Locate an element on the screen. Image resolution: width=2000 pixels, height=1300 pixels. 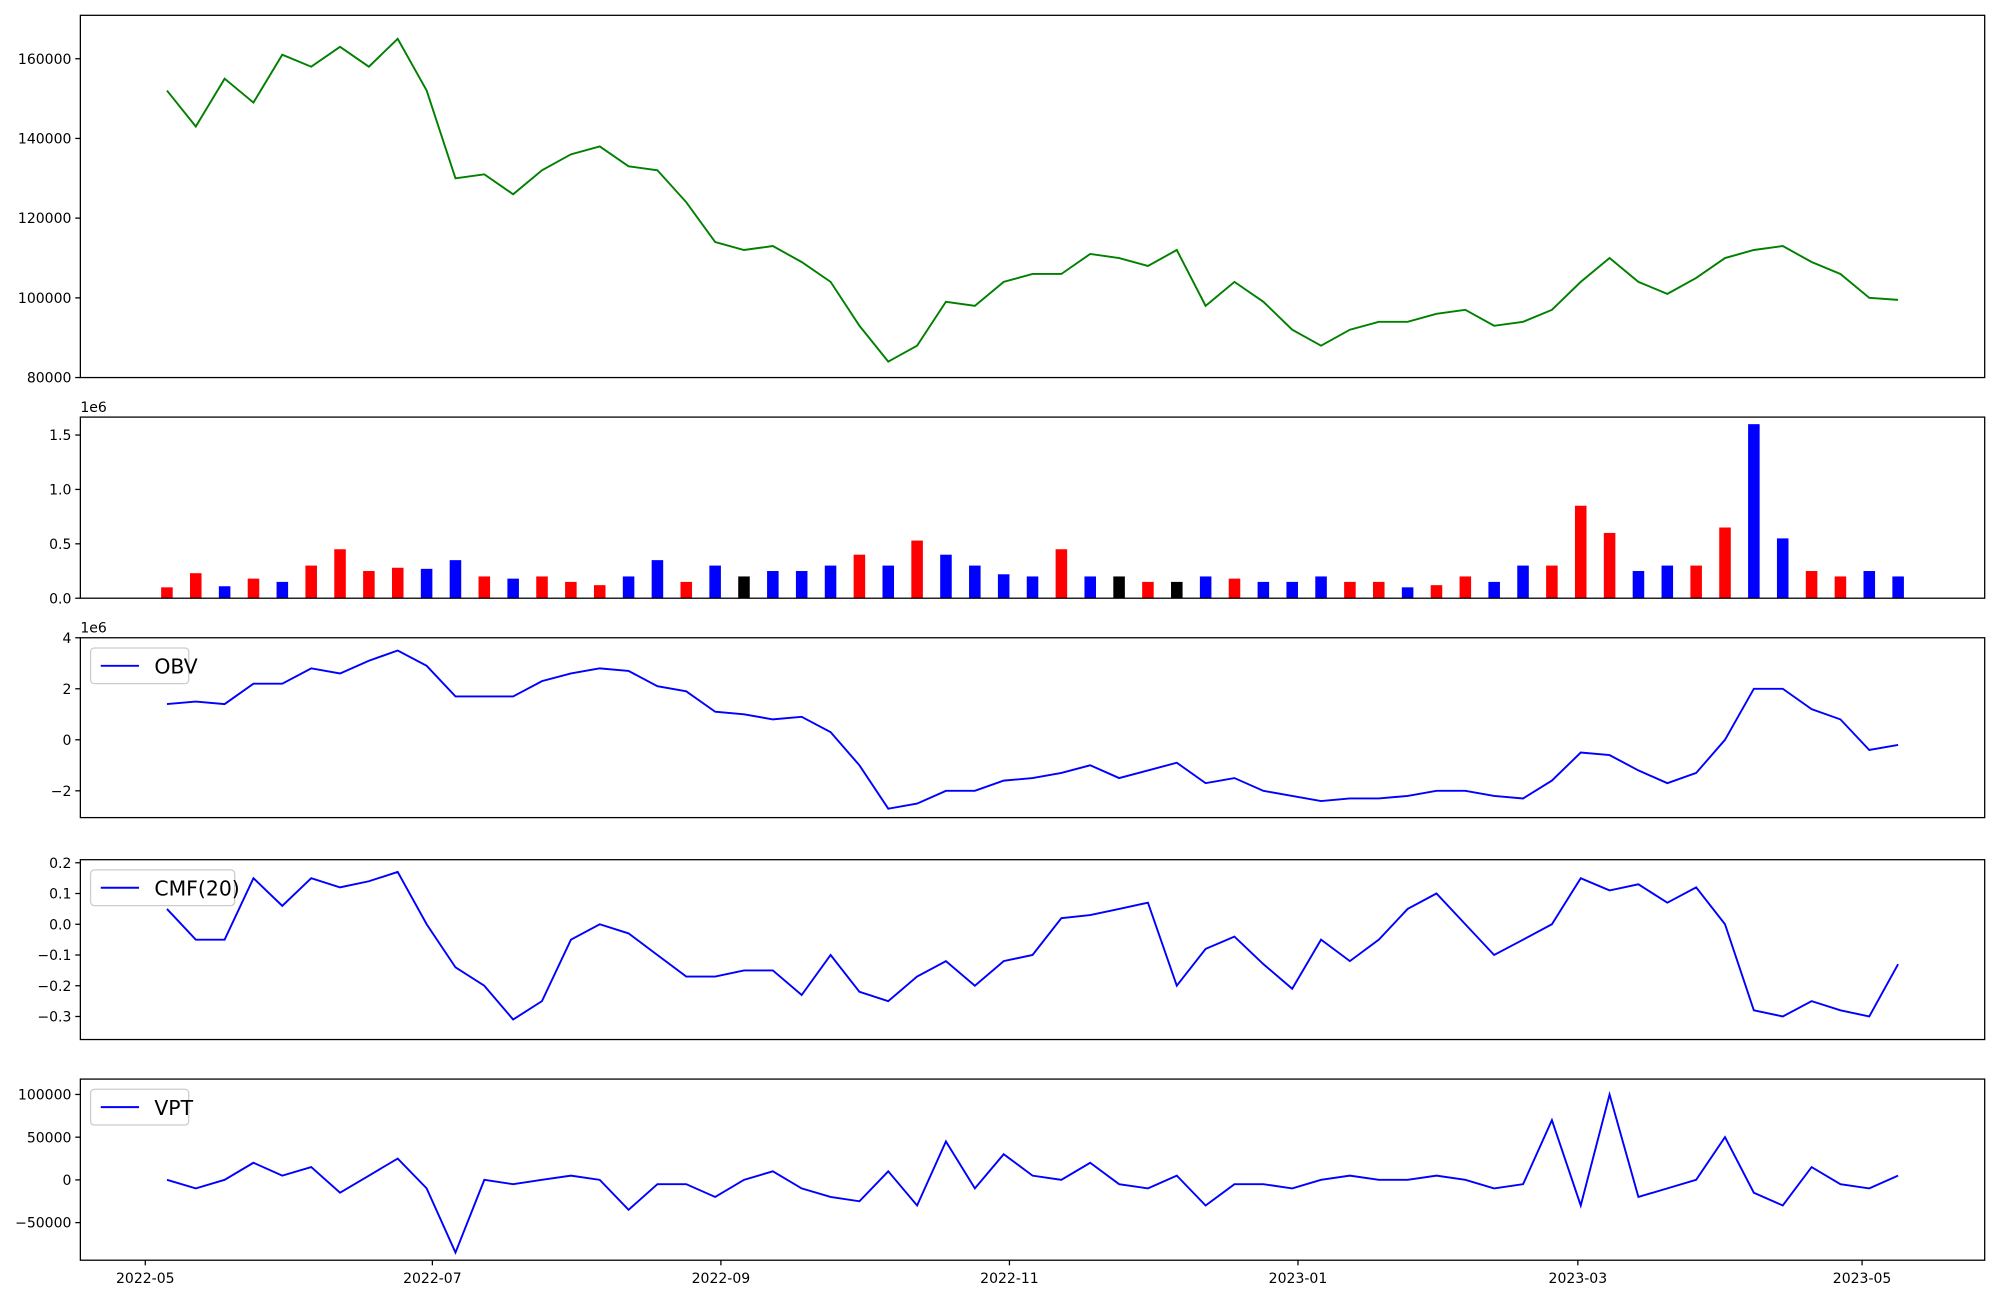
y-tick-label: 4 is located at coordinates (67, 639).